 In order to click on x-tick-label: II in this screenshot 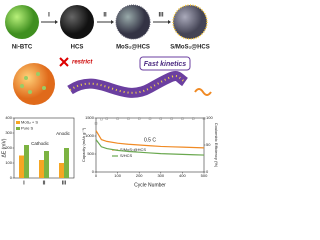, I will do `click(44, 183)`.